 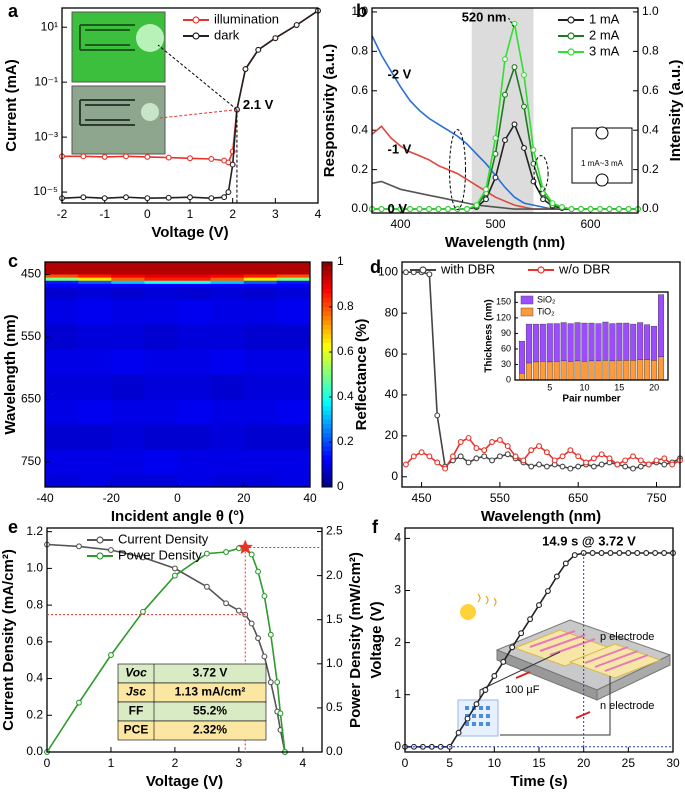 What do you see at coordinates (232, 214) in the screenshot?
I see `x-tick-label: 2` at bounding box center [232, 214].